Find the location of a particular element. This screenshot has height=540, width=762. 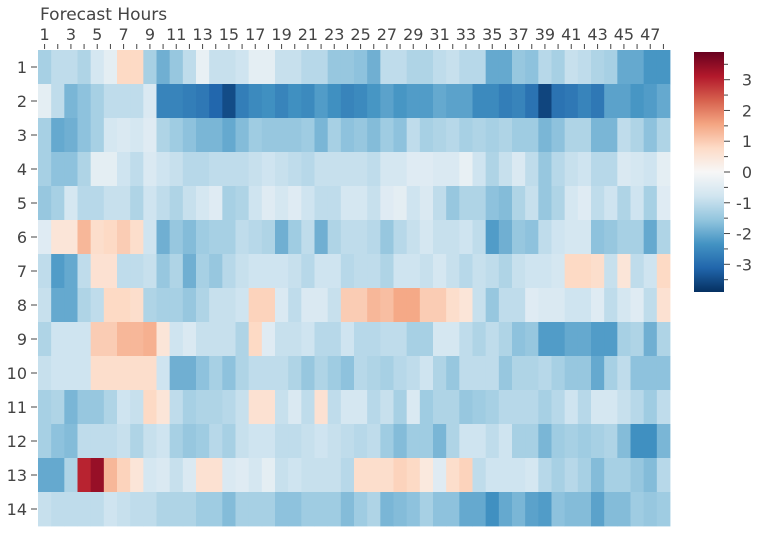

colorbar-tick-label: 3 is located at coordinates (747, 80).